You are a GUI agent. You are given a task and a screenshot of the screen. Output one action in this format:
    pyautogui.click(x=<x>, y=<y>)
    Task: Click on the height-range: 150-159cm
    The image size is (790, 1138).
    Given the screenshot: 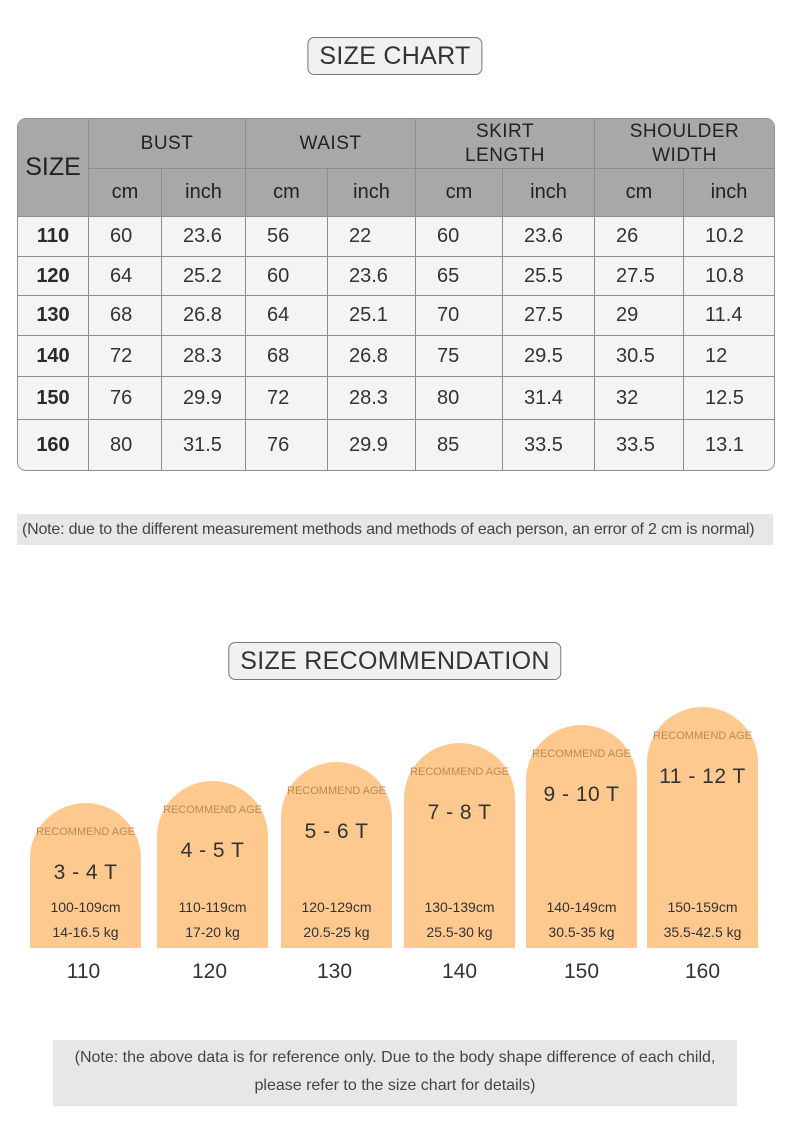 What is the action you would take?
    pyautogui.click(x=702, y=907)
    